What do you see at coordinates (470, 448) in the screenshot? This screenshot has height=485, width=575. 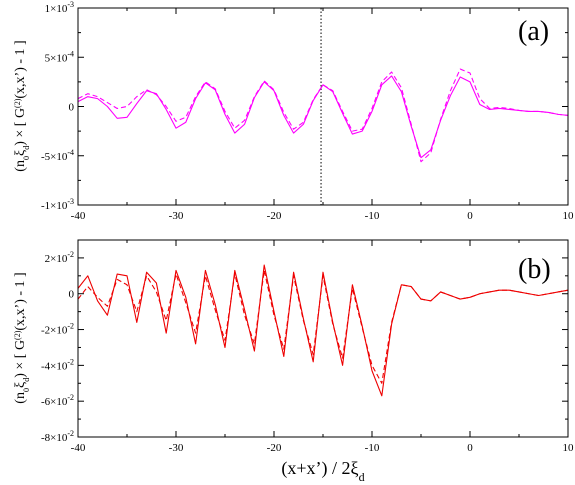 I see `x-tick-label-b: 0` at bounding box center [470, 448].